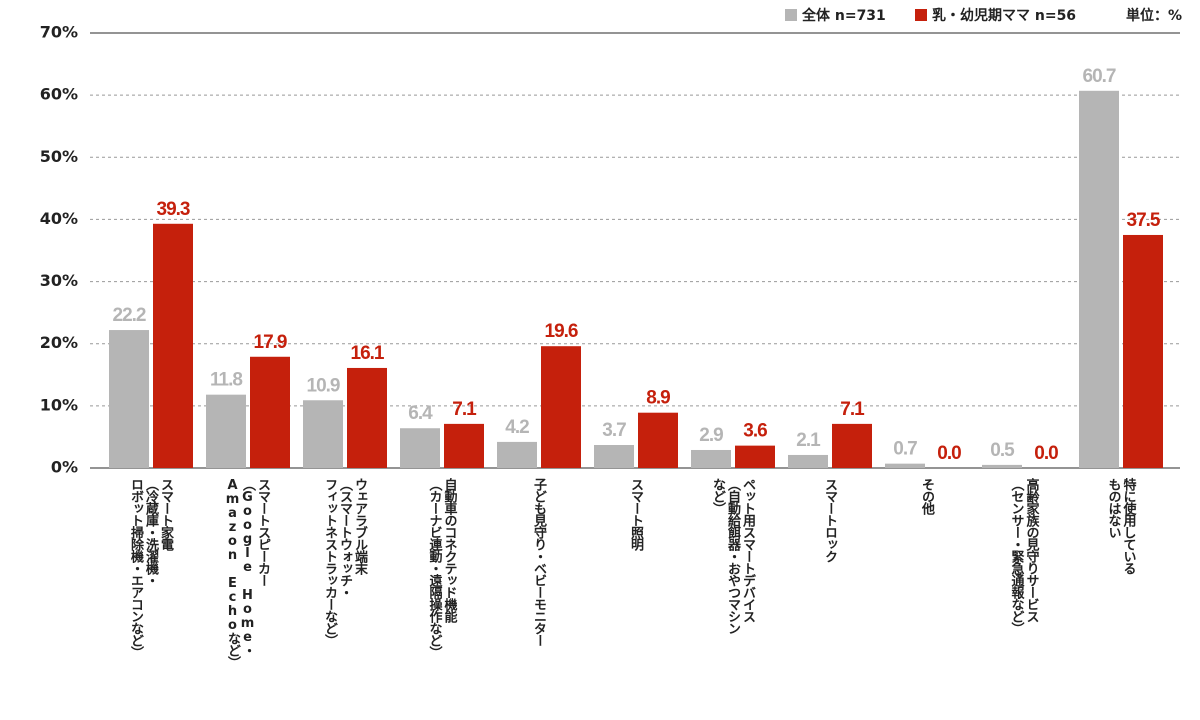 The width and height of the screenshot is (1200, 720). Describe the element at coordinates (1129, 526) in the screenshot. I see `x-tick-label: 特に使用している` at that location.